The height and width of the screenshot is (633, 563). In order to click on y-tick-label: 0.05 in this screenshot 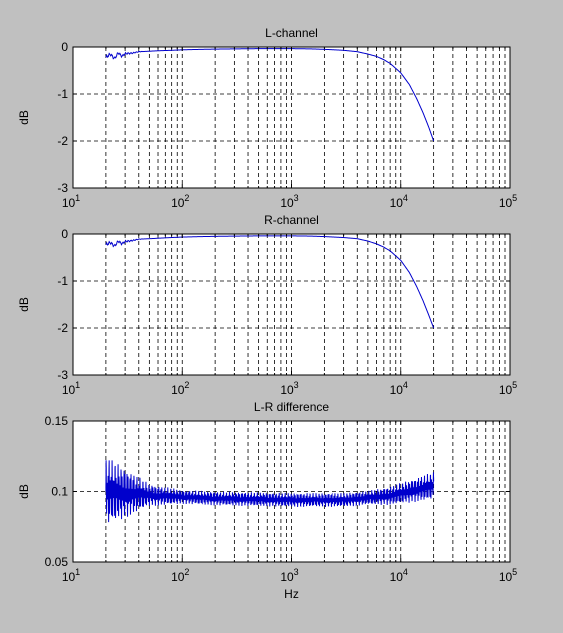, I will do `click(57, 562)`.